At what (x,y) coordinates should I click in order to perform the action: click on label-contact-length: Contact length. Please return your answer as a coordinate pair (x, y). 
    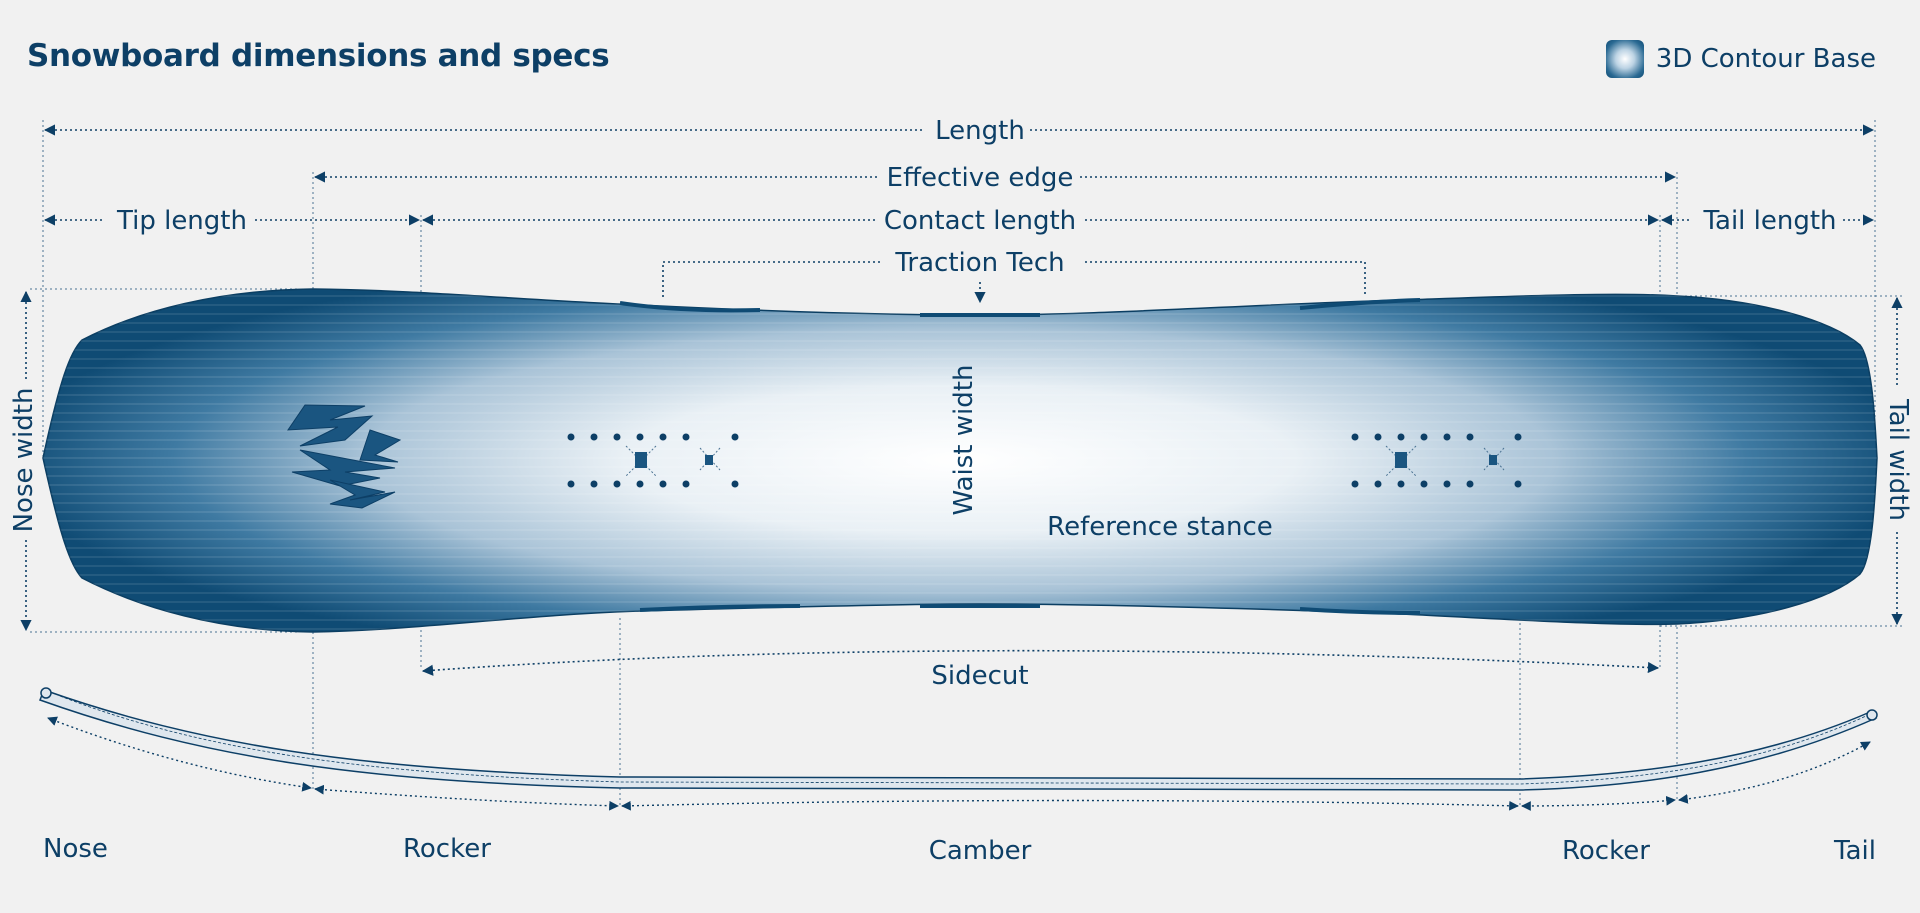
    Looking at the image, I should click on (980, 221).